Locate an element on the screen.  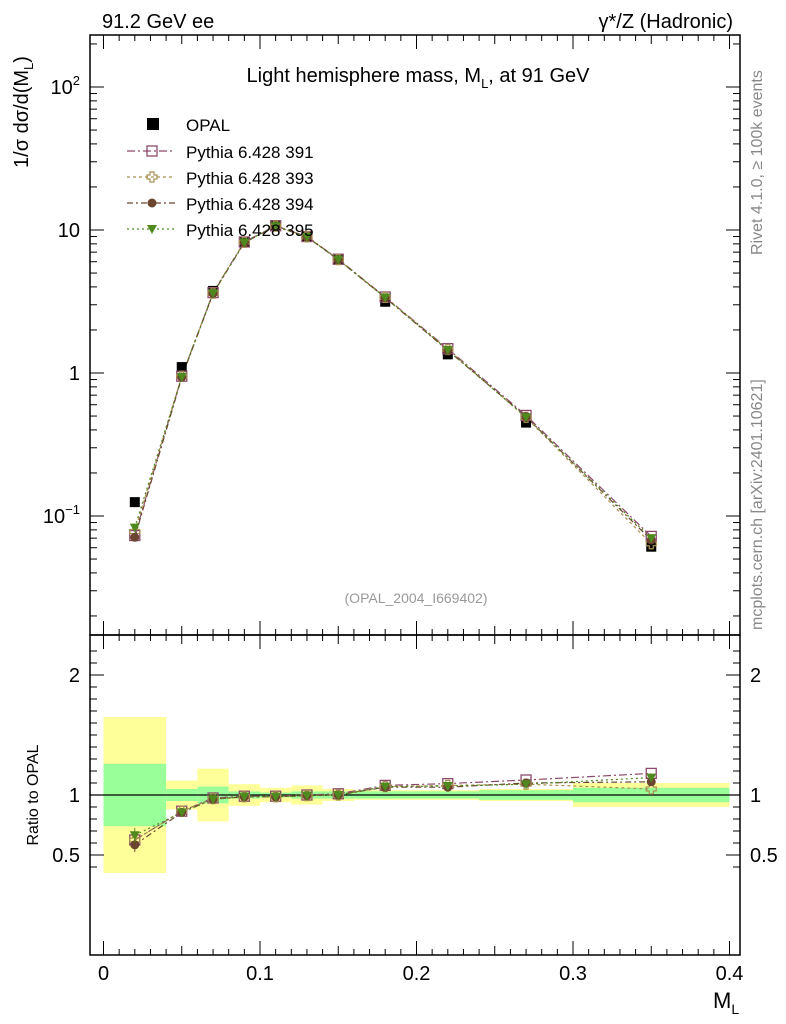
x-axis-label-text: ML is located at coordinates (726, 1002).